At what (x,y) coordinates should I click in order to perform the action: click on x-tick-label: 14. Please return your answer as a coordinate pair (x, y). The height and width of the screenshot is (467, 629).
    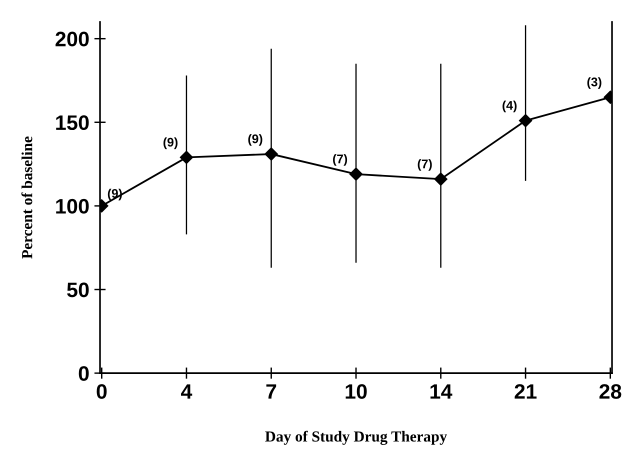
    Looking at the image, I should click on (441, 391).